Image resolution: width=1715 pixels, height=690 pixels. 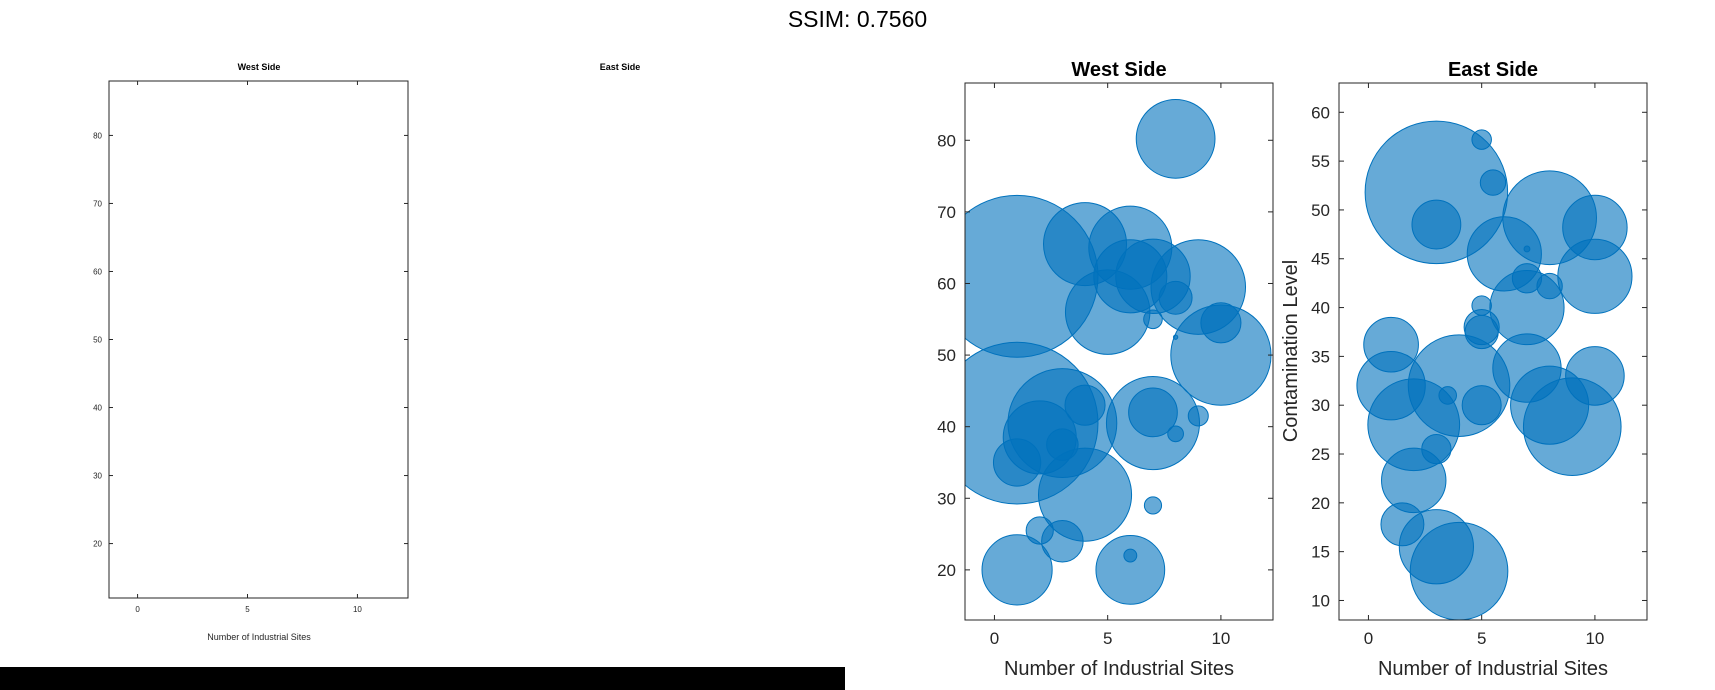 I want to click on west-title: West Side, so click(x=1118, y=70).